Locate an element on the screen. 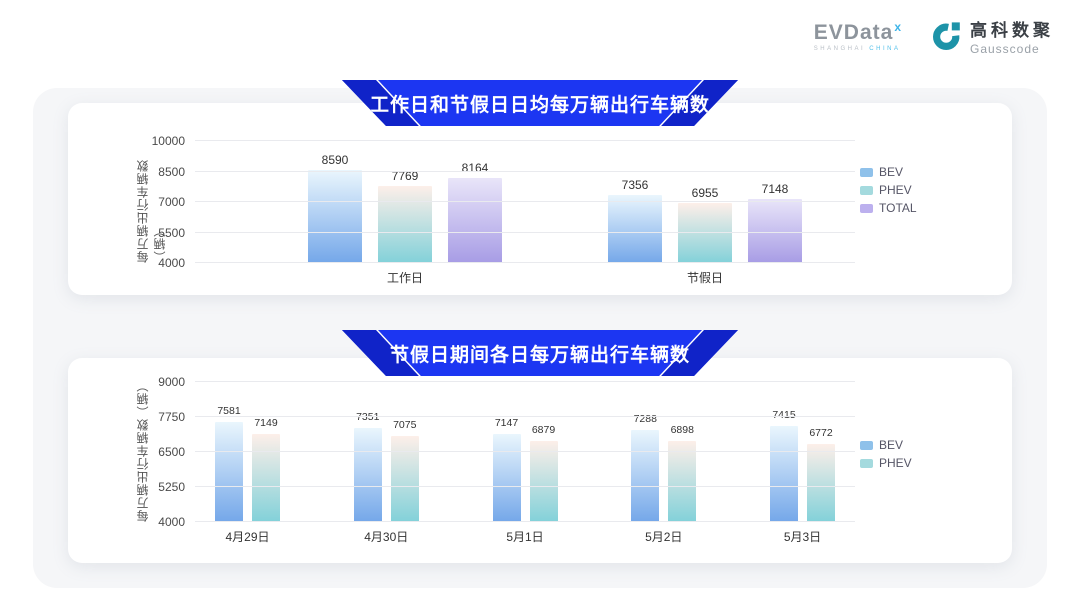 The image size is (1080, 608). gausscode-en: Gausscode is located at coordinates (1005, 49).